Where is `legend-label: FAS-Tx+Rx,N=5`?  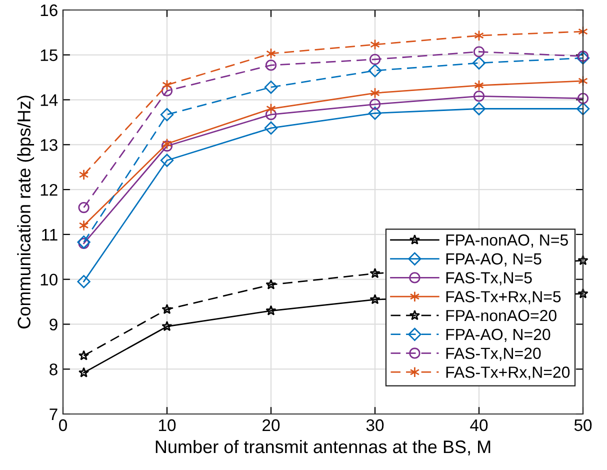 legend-label: FAS-Tx+Rx,N=5 is located at coordinates (503, 297).